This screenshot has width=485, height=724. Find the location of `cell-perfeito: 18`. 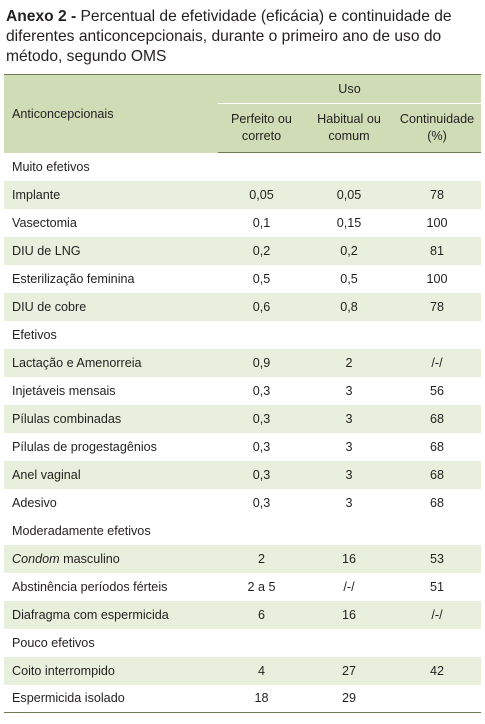

cell-perfeito: 18 is located at coordinates (261, 698).